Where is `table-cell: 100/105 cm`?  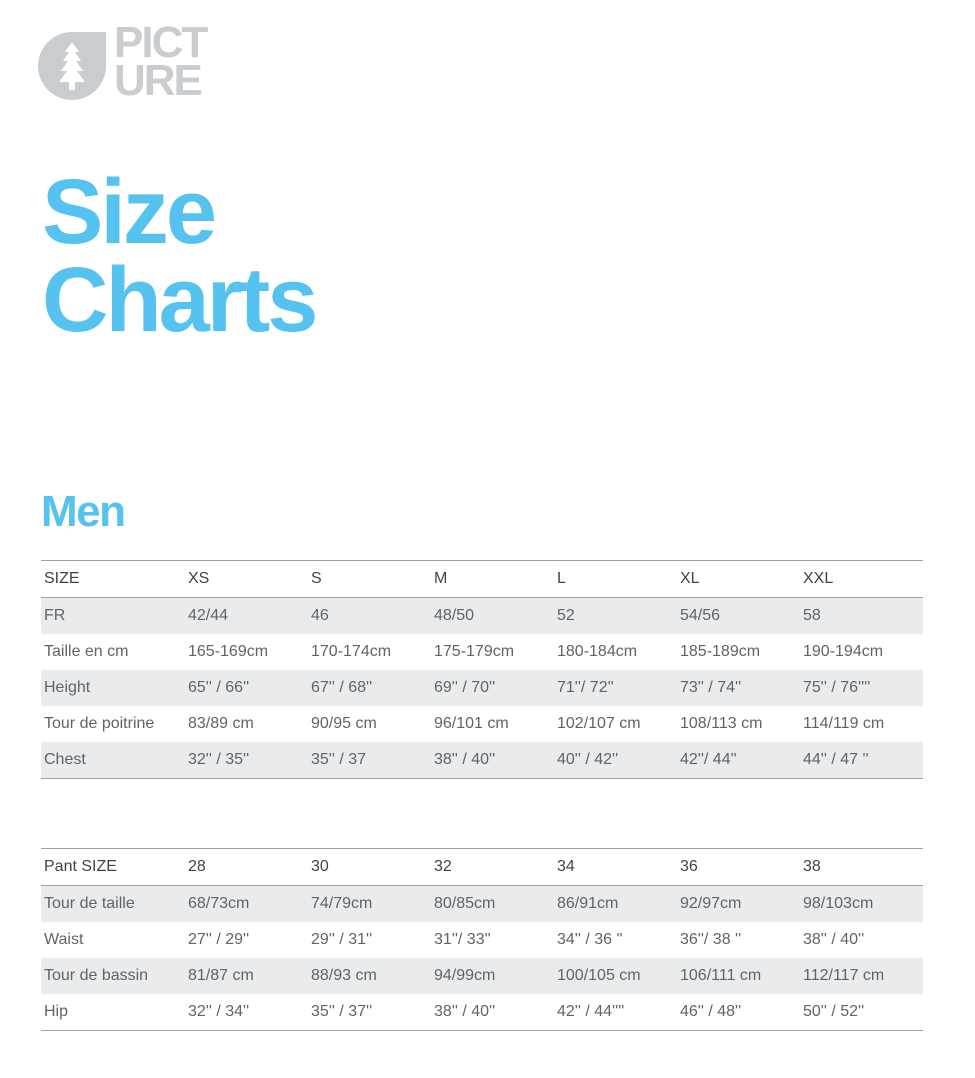 table-cell: 100/105 cm is located at coordinates (599, 975).